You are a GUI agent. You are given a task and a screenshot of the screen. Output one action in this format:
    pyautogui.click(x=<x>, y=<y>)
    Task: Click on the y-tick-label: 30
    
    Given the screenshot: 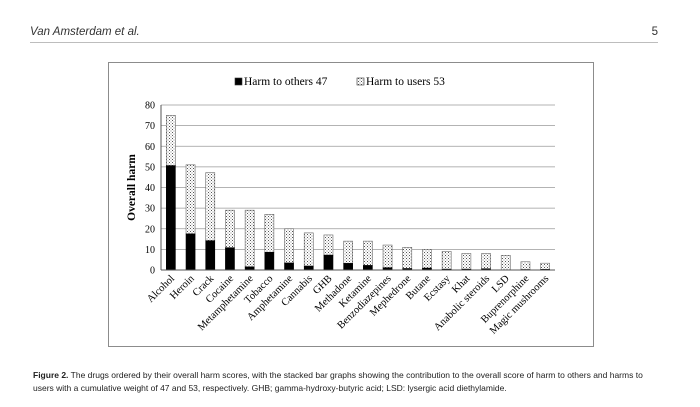 What is the action you would take?
    pyautogui.click(x=150, y=209)
    